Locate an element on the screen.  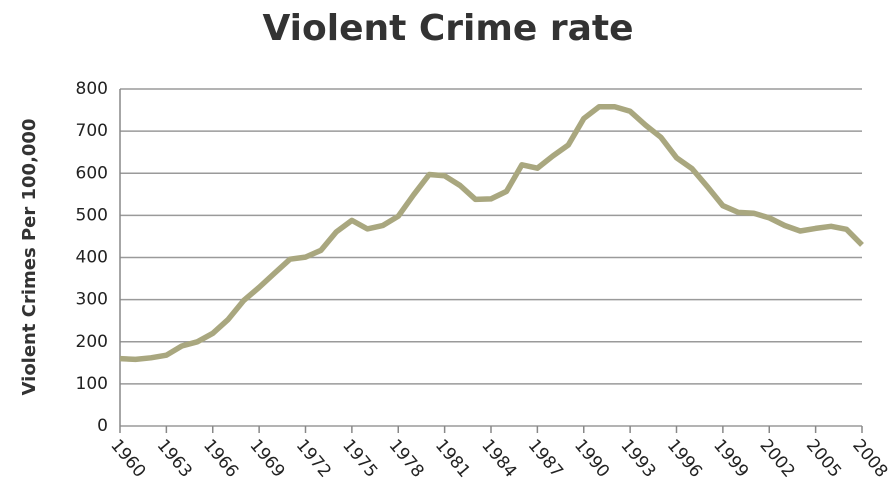
x-tick-label: 1981 is located at coordinates (452, 459).